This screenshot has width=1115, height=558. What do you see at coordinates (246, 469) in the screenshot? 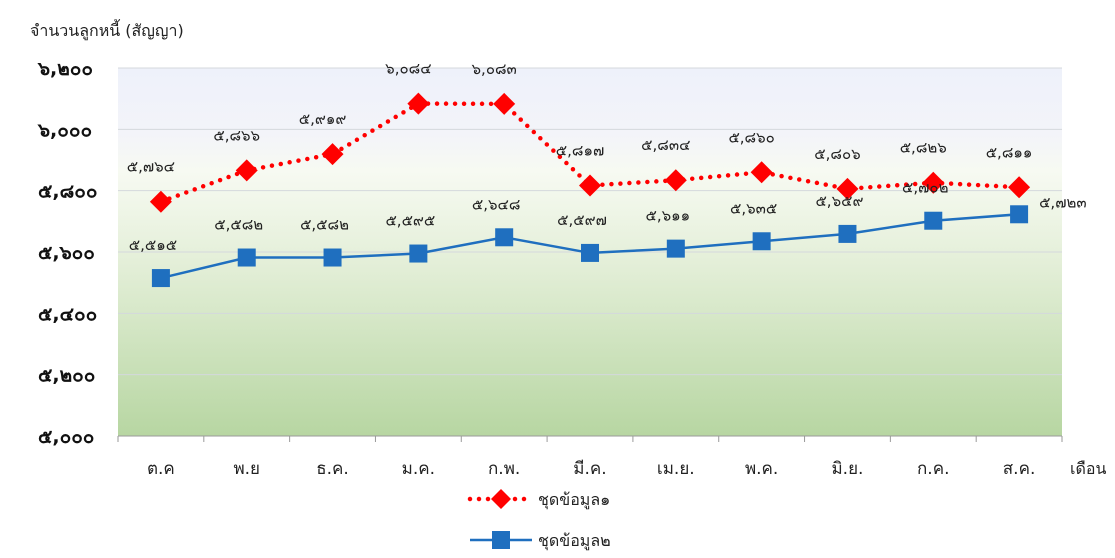
I see `x-tick-label: พ.ย` at bounding box center [246, 469].